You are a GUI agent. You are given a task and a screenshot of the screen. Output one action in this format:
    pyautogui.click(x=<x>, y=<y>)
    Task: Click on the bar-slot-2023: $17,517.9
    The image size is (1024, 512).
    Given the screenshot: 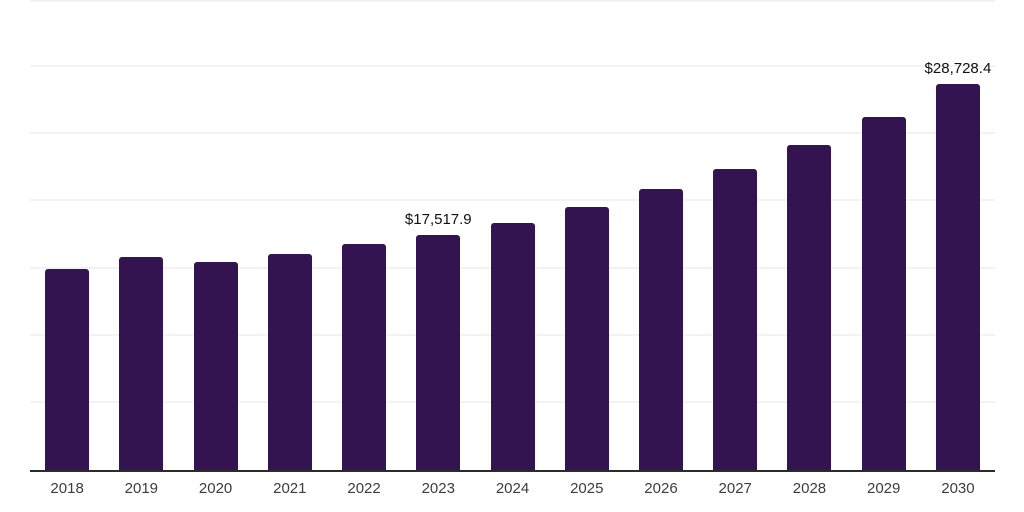 What is the action you would take?
    pyautogui.click(x=438, y=235)
    